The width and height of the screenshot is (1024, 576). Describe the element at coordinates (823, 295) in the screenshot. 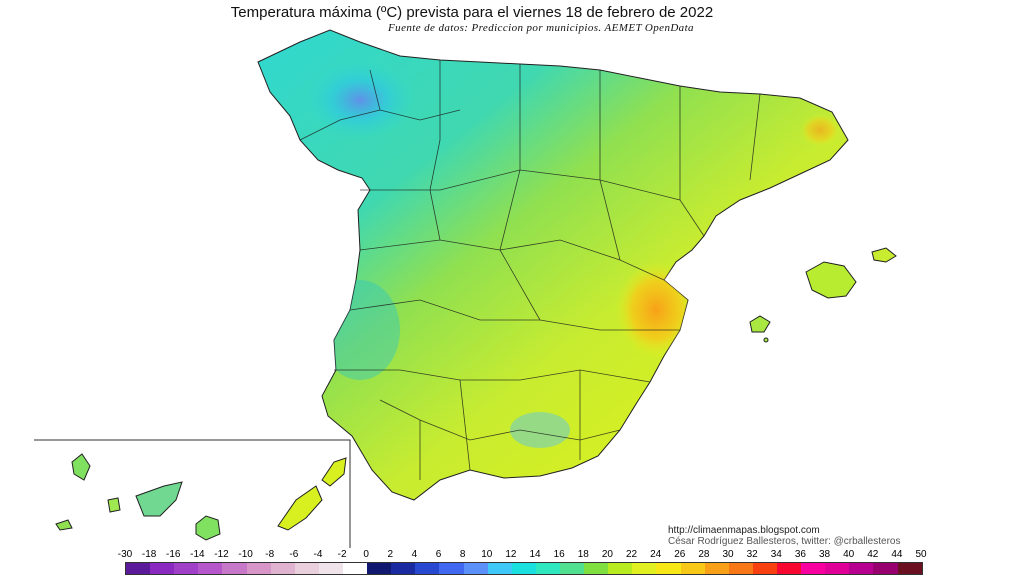

I see `balearic-islands` at that location.